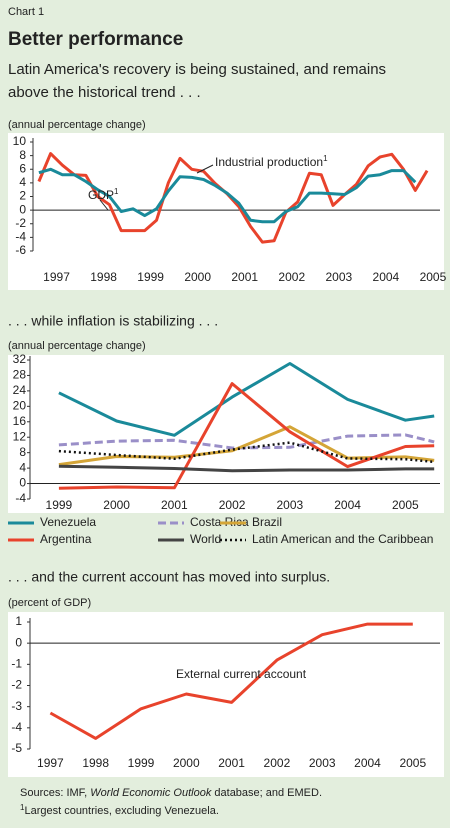  I want to click on y-tick-label: 20, so click(20, 406).